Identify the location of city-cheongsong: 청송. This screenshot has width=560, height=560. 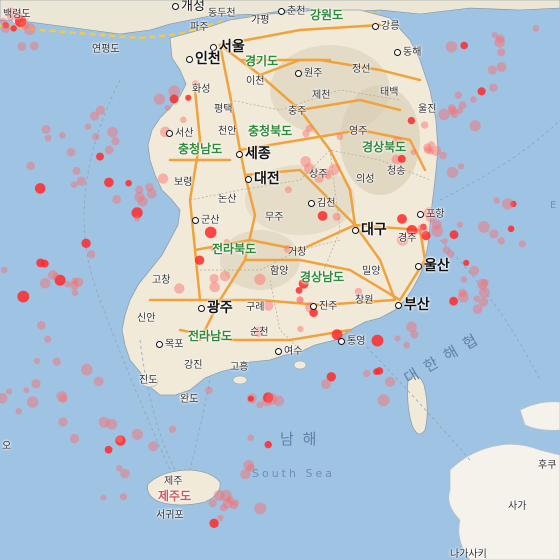
(396, 171).